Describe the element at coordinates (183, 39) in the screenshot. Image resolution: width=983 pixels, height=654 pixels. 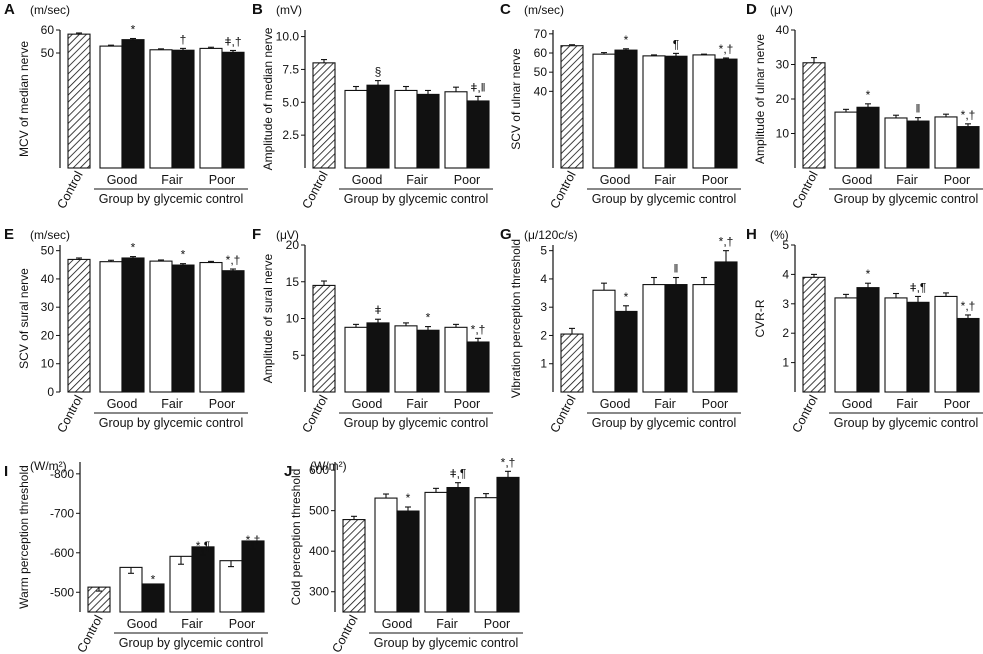
I see `significance-mark: †` at that location.